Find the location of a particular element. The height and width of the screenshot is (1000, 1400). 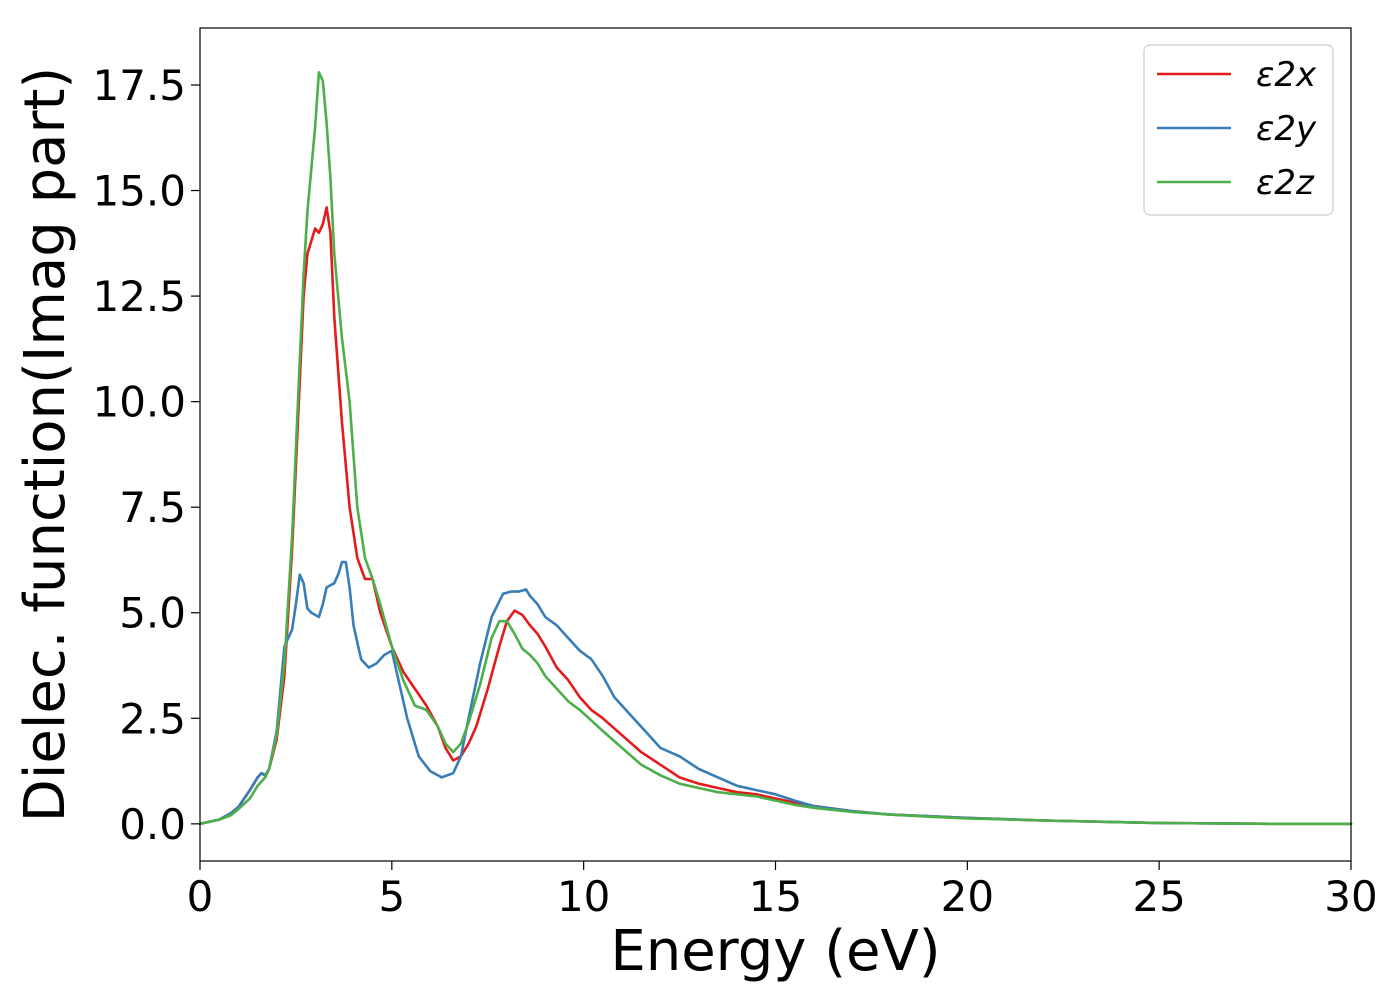

y-tick-label: 12.5 is located at coordinates (139, 296).